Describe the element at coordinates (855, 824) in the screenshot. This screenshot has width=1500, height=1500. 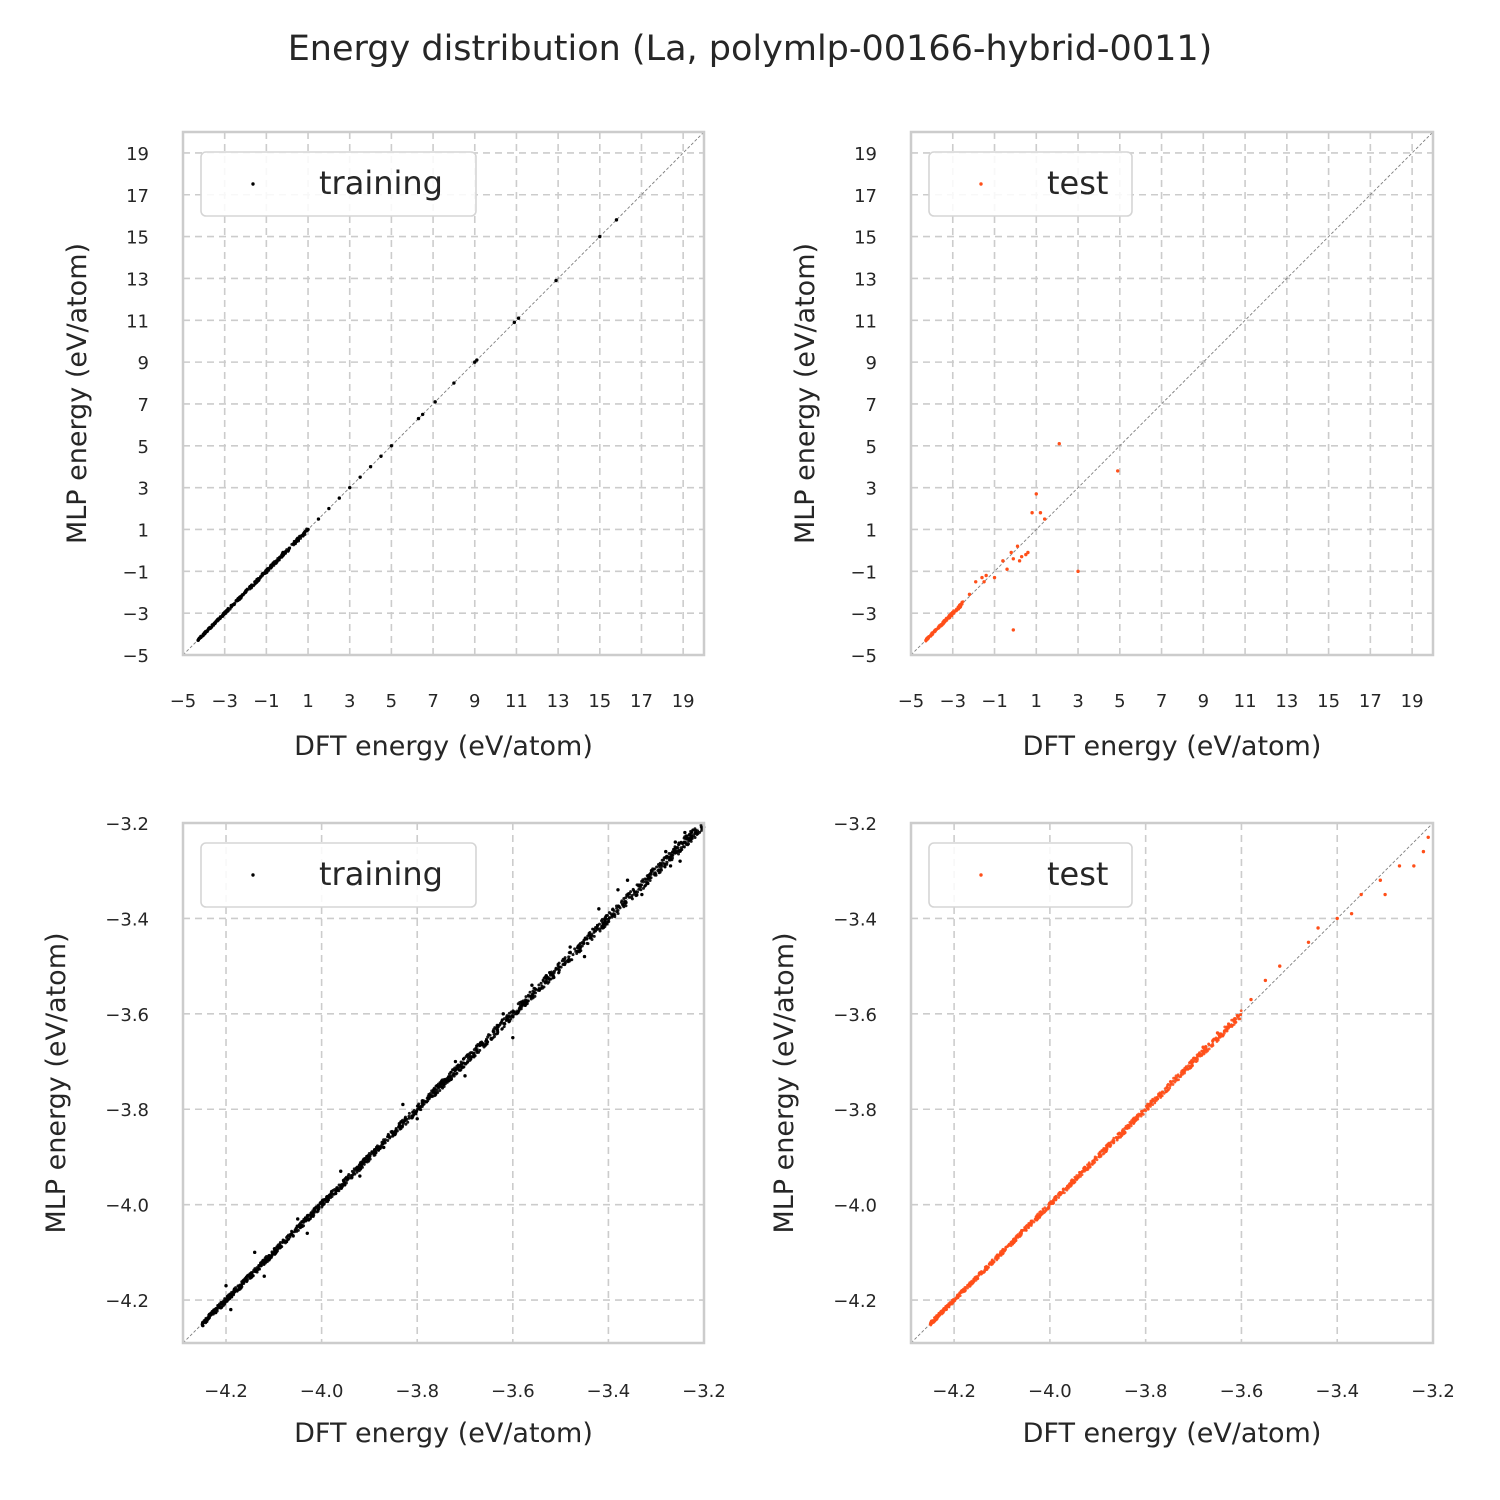
I see `y-tick-label: −3.2` at that location.